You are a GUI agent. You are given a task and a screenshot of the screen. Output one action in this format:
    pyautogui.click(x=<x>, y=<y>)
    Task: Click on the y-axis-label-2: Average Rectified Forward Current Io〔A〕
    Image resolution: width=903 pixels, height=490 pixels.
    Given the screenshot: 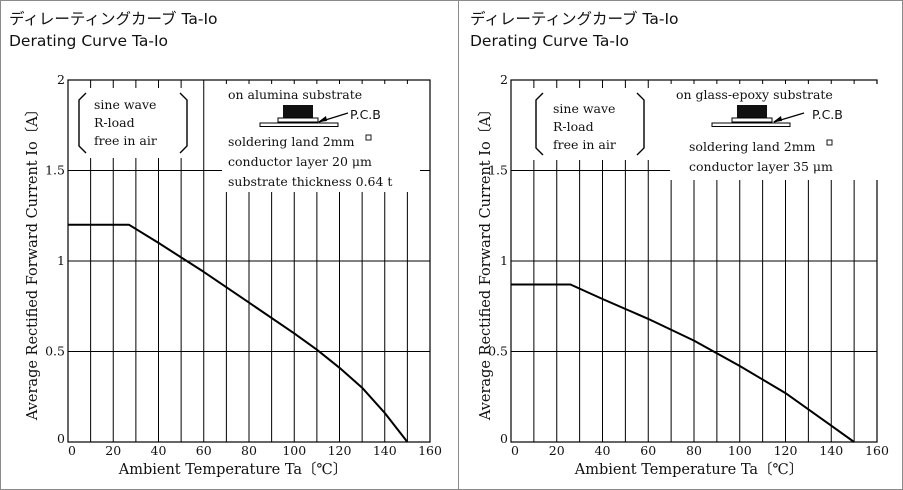 What is the action you would take?
    pyautogui.click(x=485, y=261)
    